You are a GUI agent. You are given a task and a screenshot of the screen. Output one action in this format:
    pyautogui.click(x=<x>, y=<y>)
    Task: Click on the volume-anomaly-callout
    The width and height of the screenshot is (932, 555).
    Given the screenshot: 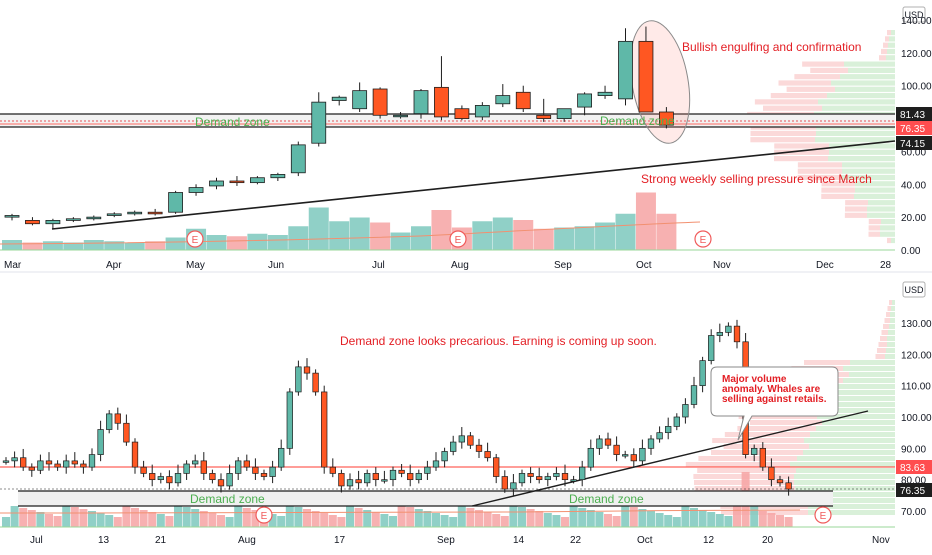 What is the action you would take?
    pyautogui.click(x=774, y=403)
    